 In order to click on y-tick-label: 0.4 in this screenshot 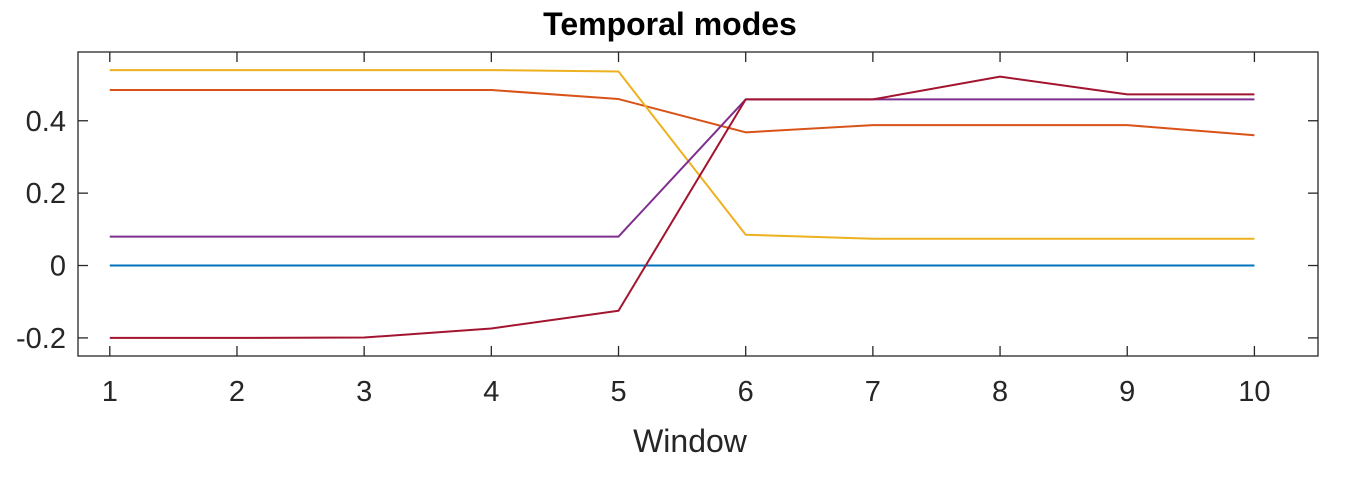, I will do `click(46, 122)`.